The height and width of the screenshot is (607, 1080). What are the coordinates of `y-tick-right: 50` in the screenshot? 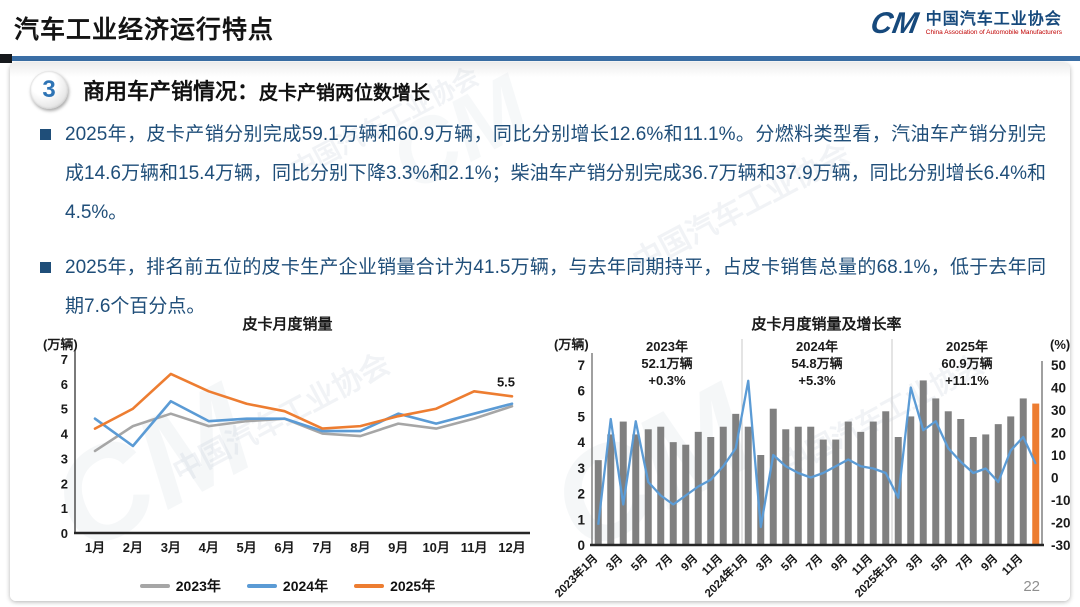 It's located at (1058, 365).